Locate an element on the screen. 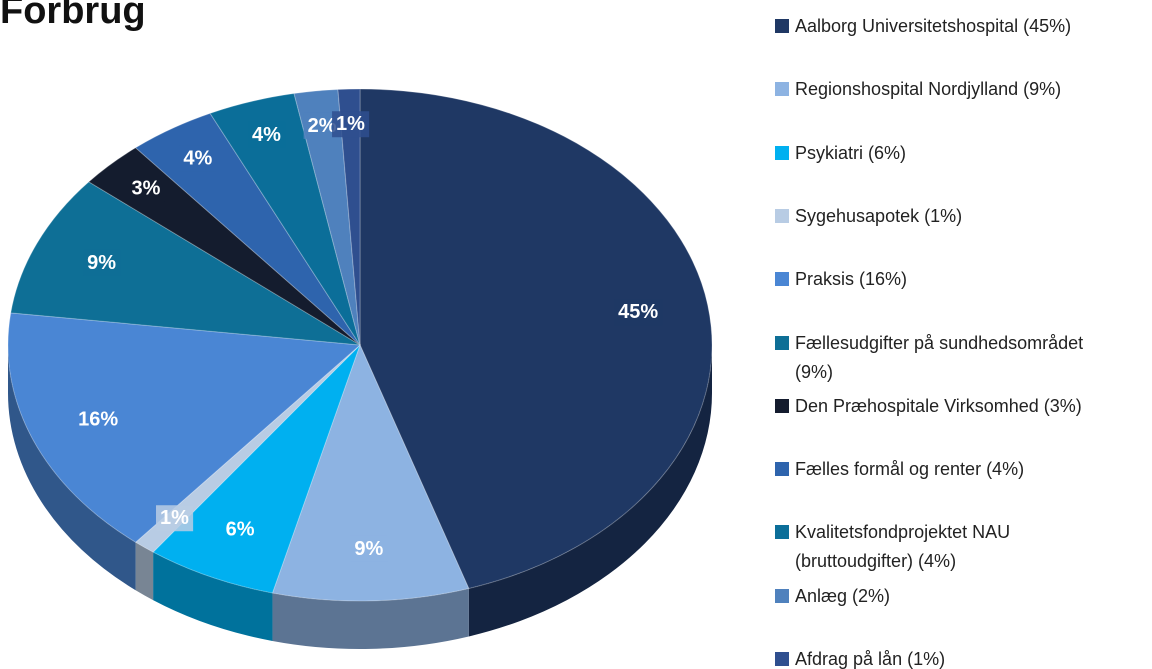 This screenshot has width=1152, height=669. legend-item: Sygehusapotek (1%) is located at coordinates (940, 216).